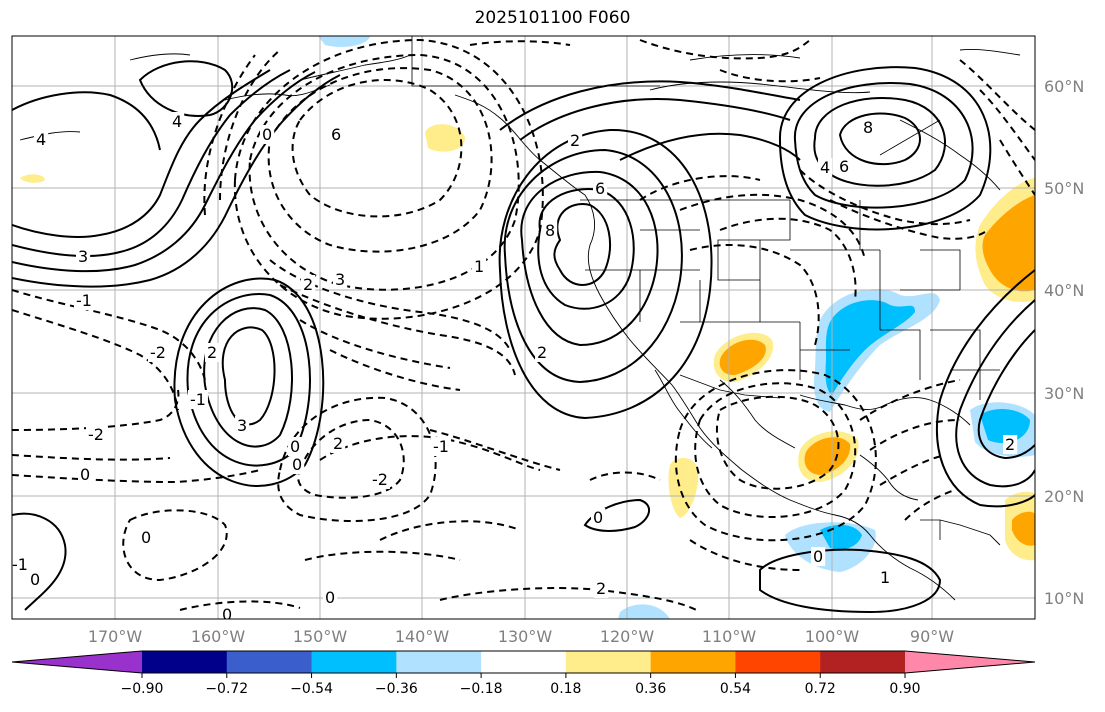 The width and height of the screenshot is (1105, 712). Describe the element at coordinates (115, 636) in the screenshot. I see `lon-label: 170°W` at that location.